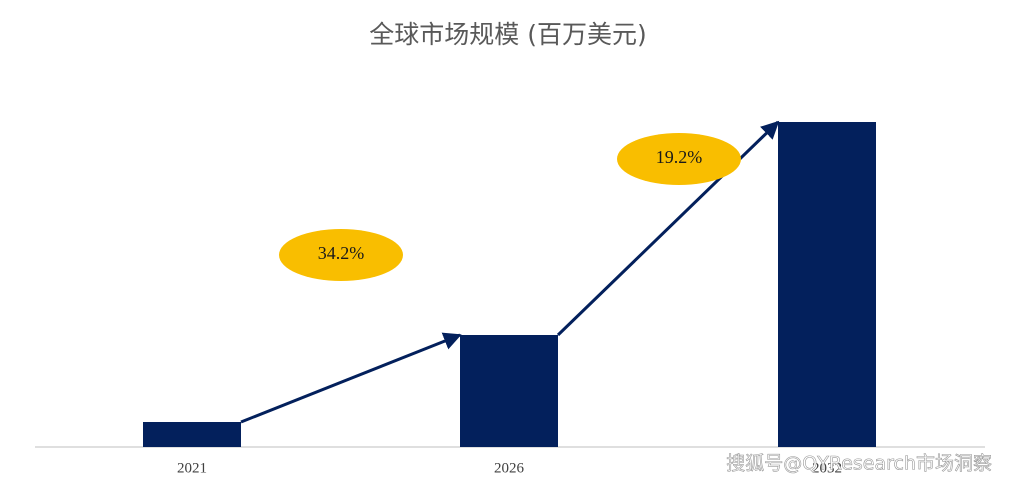 The width and height of the screenshot is (1015, 485). Describe the element at coordinates (509, 468) in the screenshot. I see `x-tick-label: 2026` at that location.